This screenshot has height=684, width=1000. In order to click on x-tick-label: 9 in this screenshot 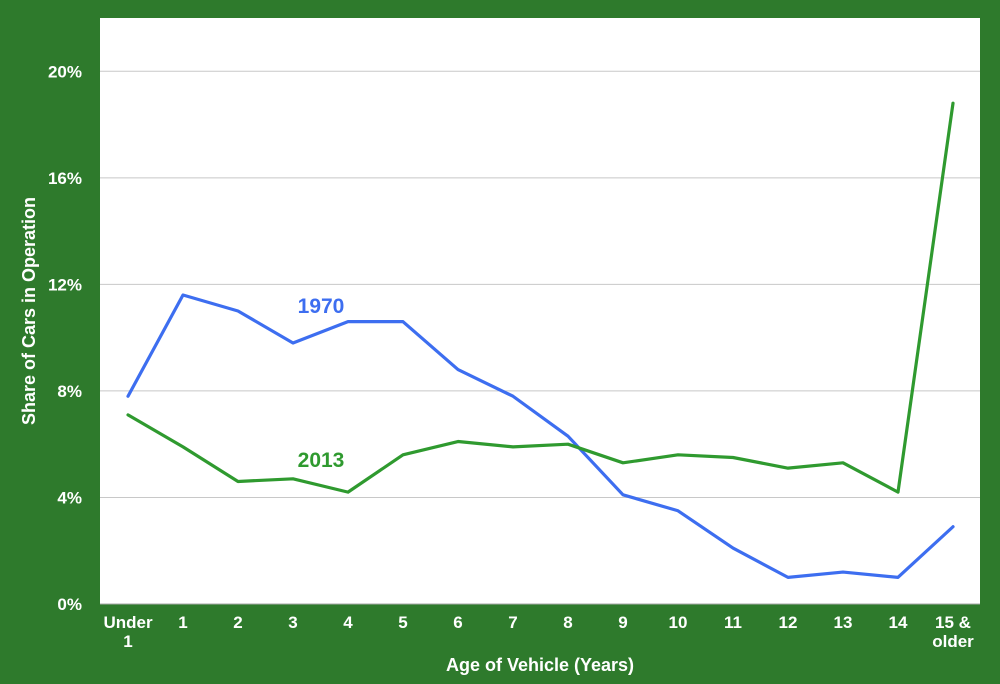, I will do `click(622, 622)`.